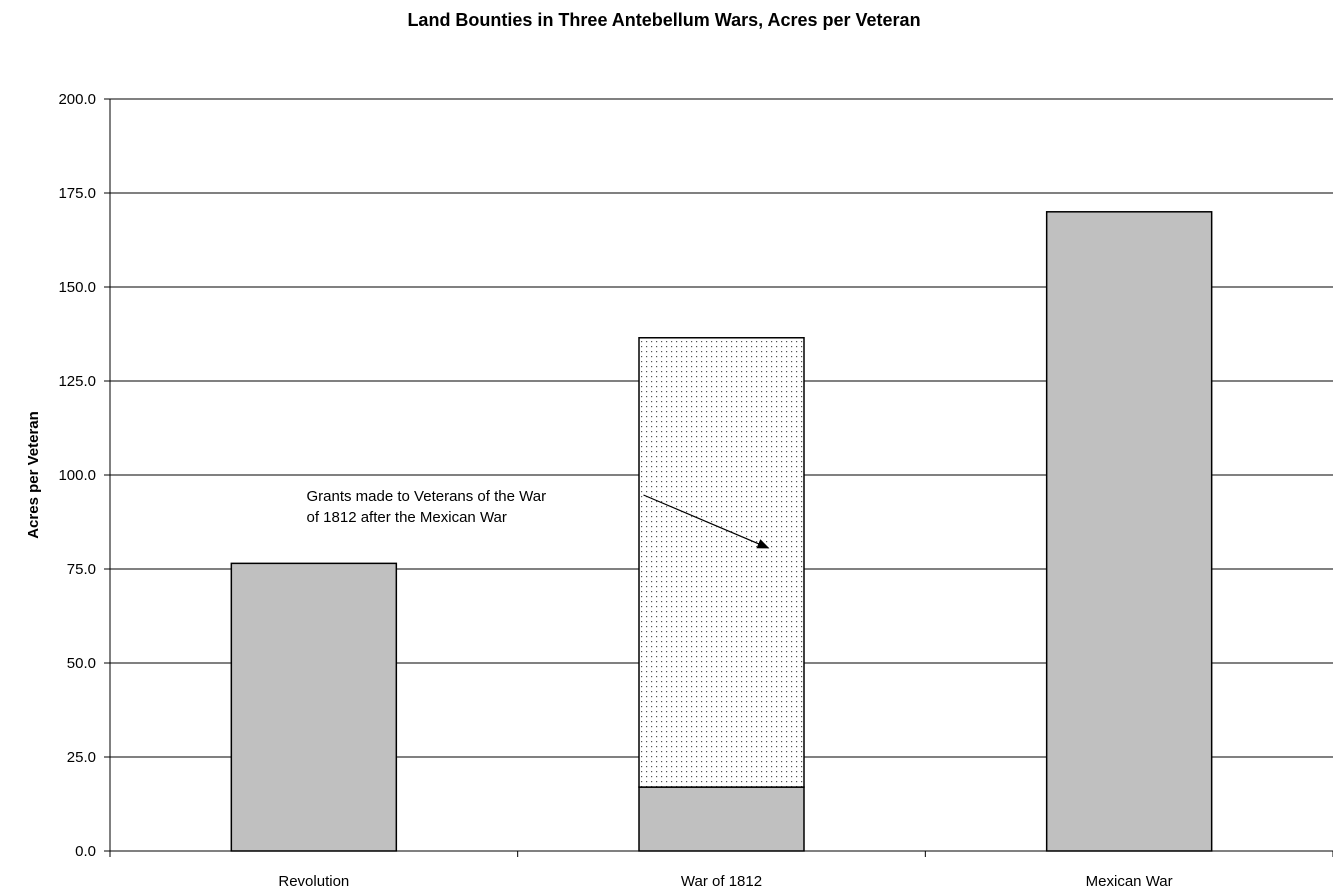 Image resolution: width=1333 pixels, height=894 pixels. I want to click on y-tick-label-2: 50.0, so click(81, 663).